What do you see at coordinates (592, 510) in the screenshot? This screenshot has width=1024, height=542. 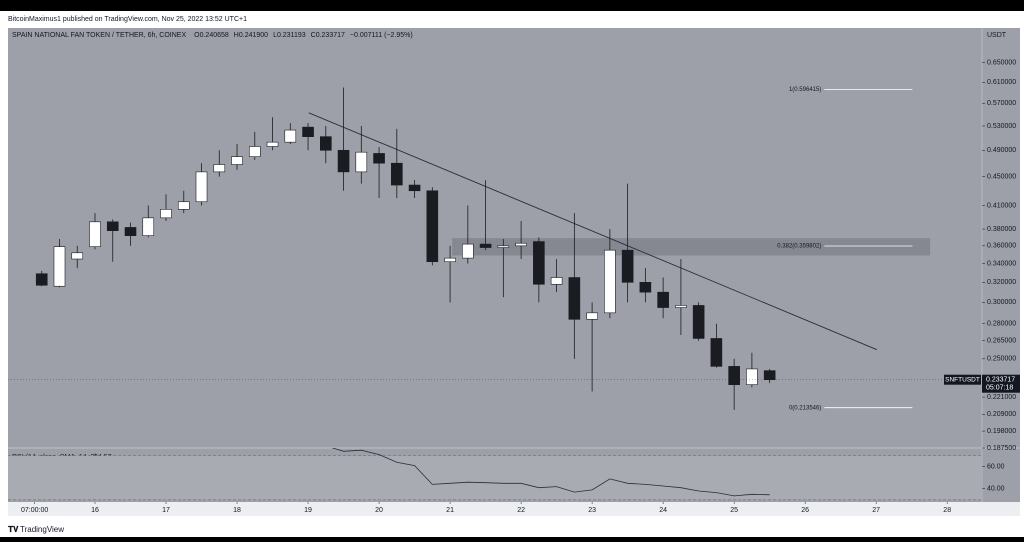 I see `x-tick-label: 23` at bounding box center [592, 510].